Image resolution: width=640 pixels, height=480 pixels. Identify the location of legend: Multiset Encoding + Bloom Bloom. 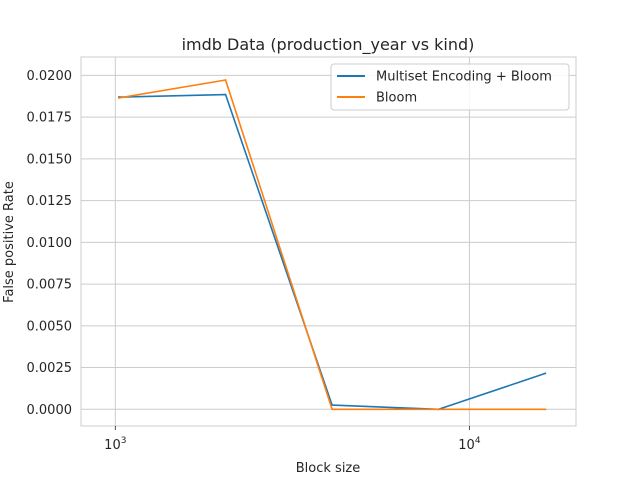
(450, 87).